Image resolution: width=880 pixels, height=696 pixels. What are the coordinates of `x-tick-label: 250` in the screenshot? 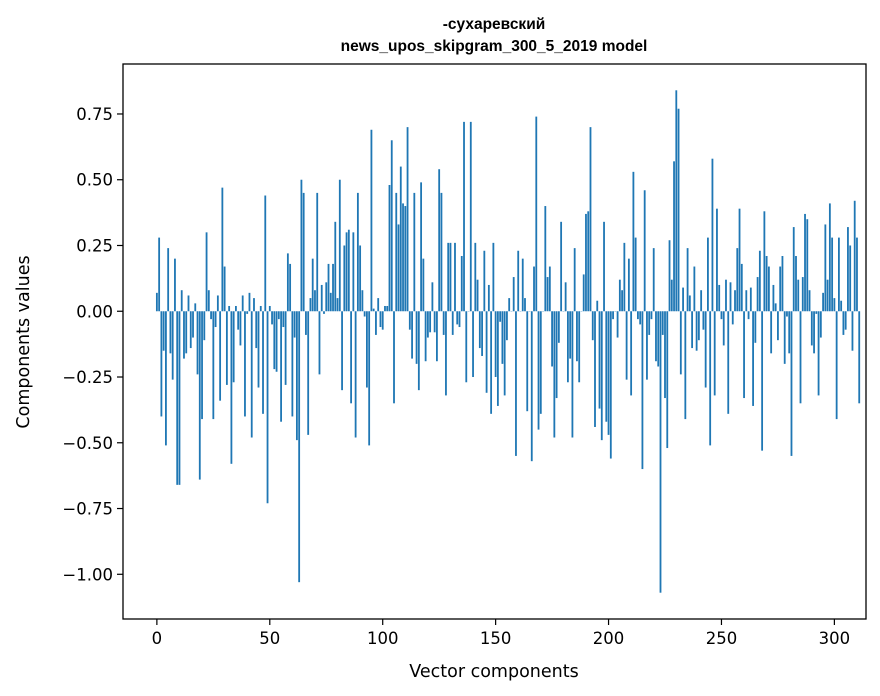 It's located at (722, 638).